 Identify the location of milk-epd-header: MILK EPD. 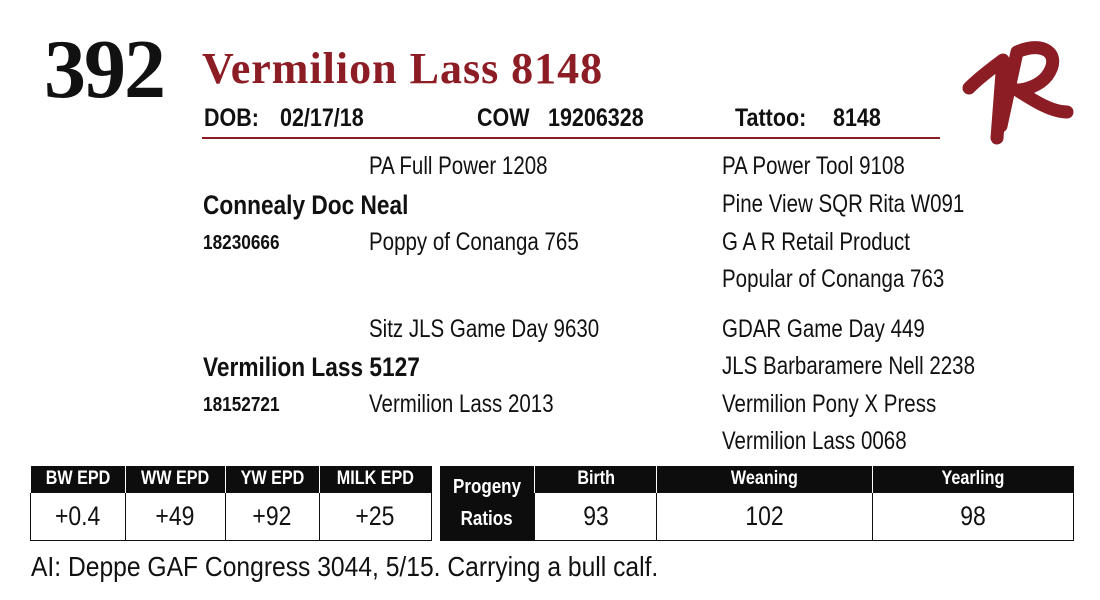
(375, 479).